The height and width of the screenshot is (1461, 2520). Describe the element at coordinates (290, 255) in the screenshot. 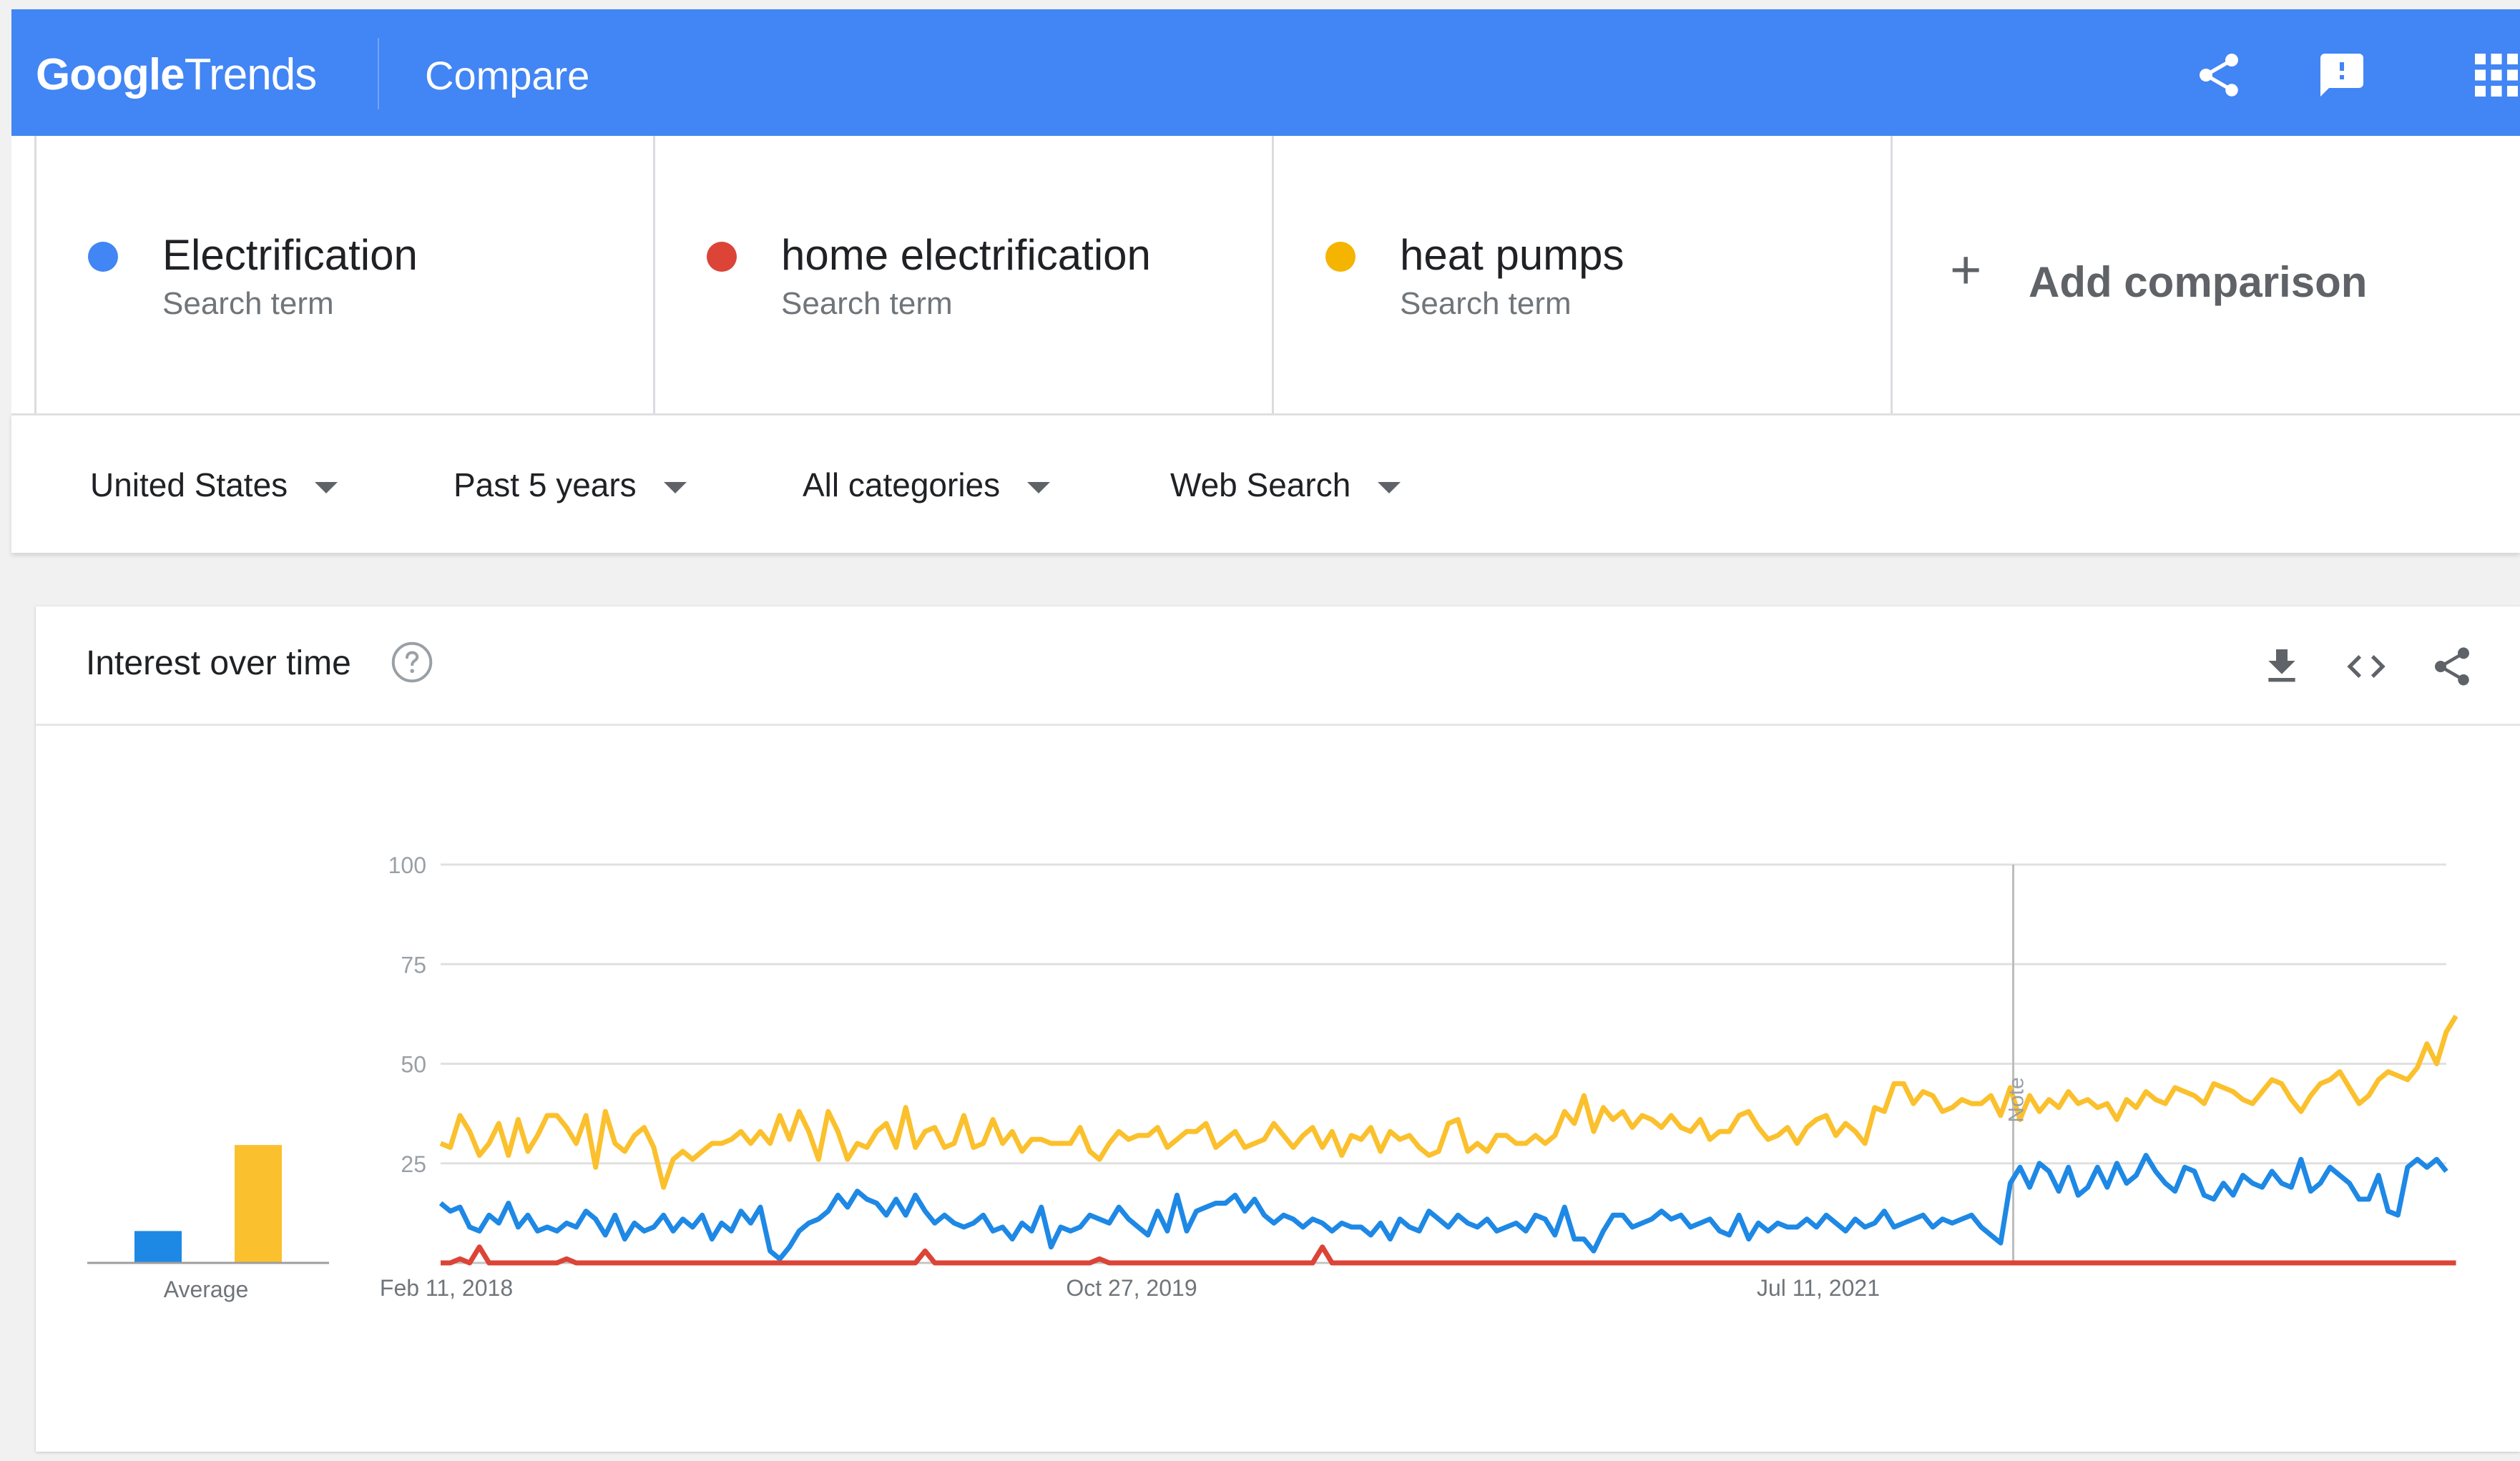

I see `term-name: Electrification` at that location.